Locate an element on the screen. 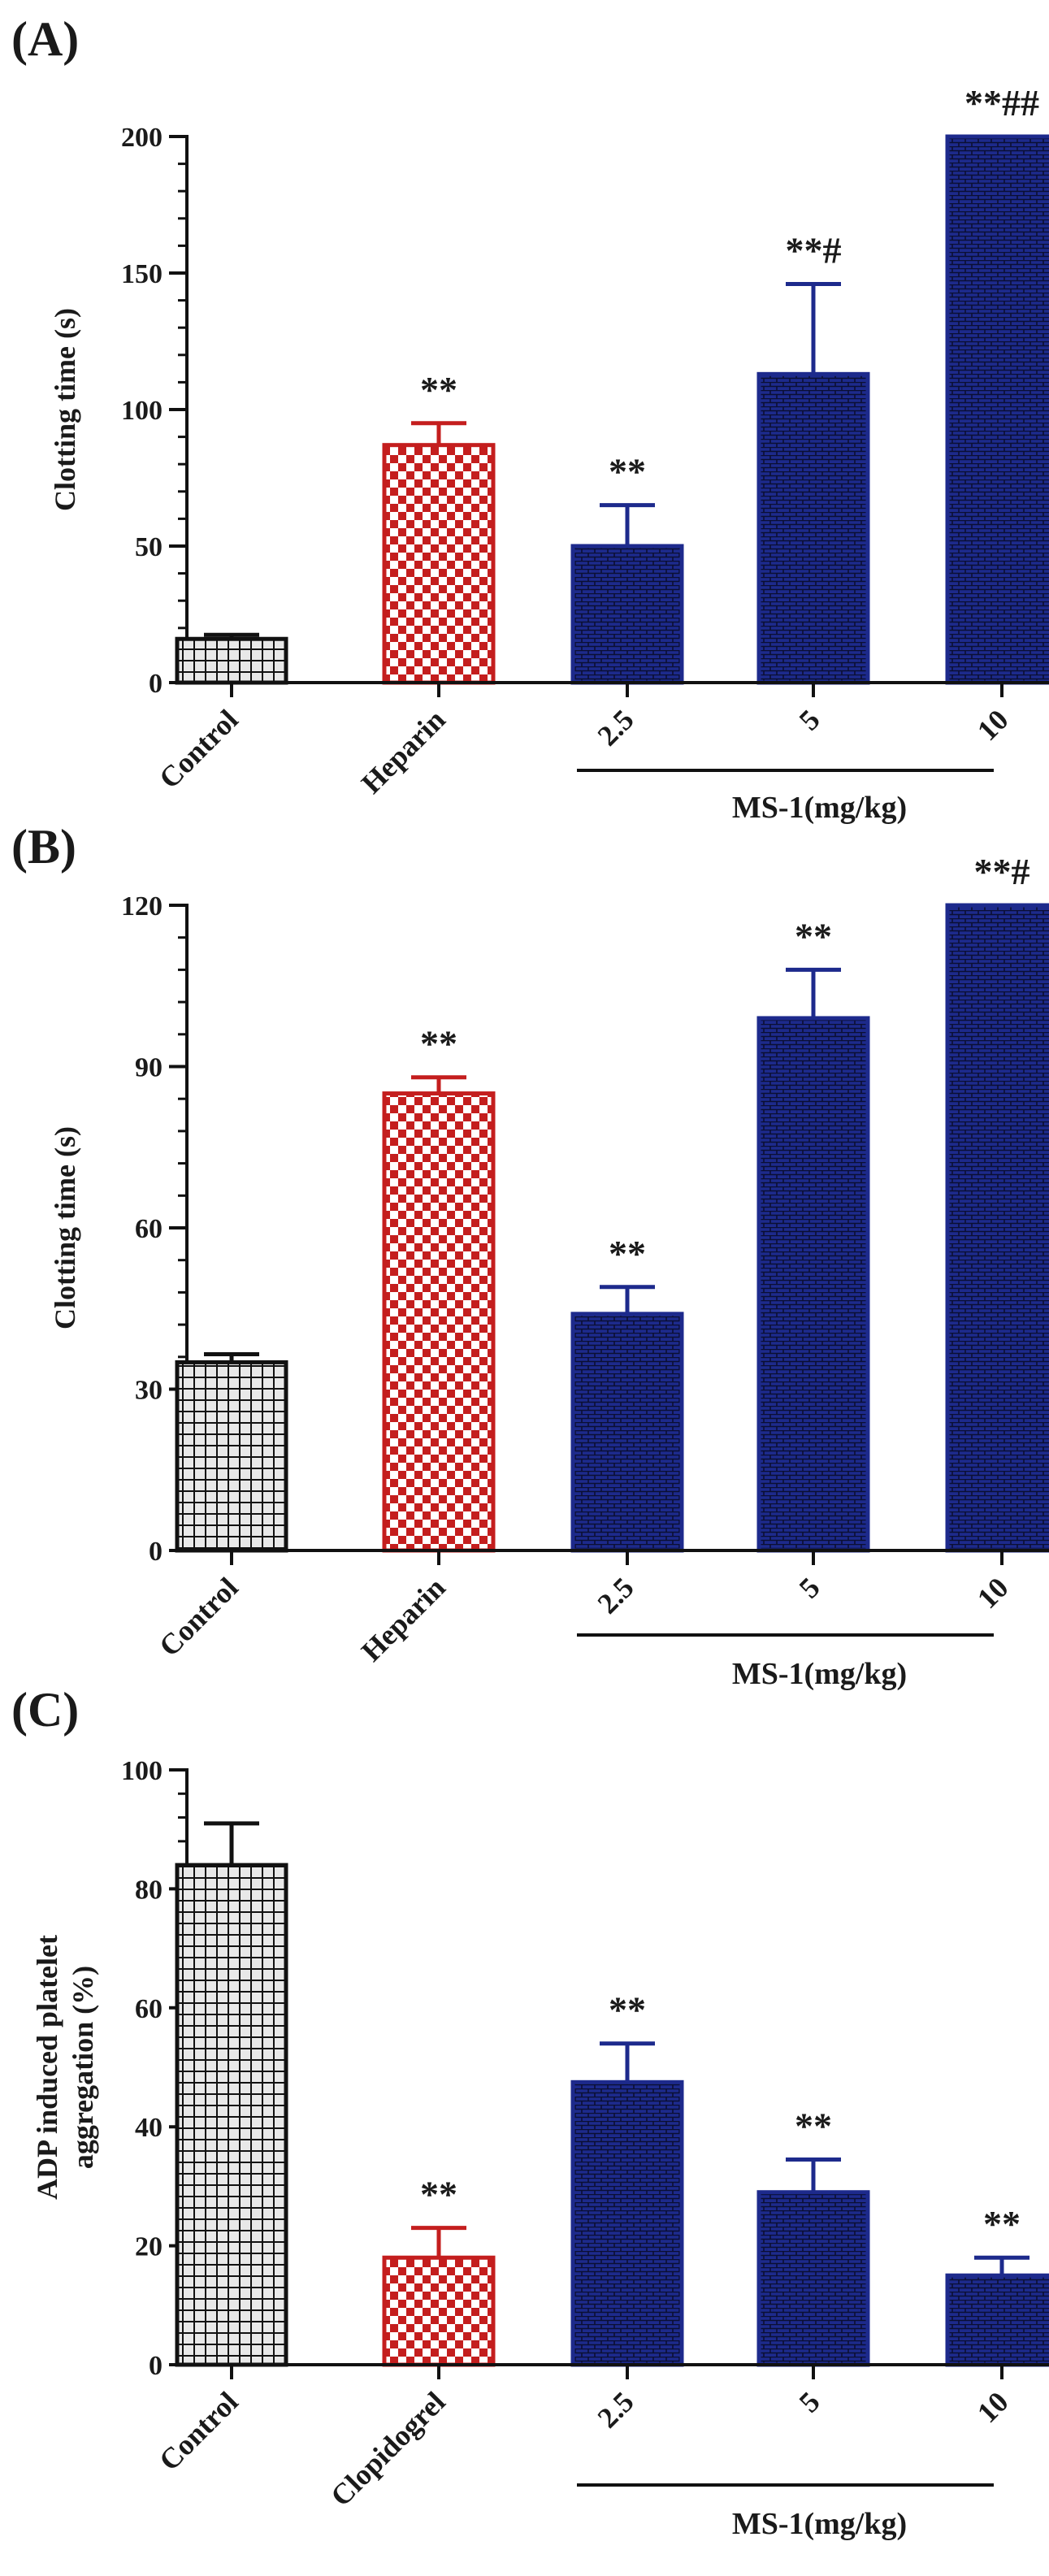 The image size is (1049, 2576). y-tick-label: 50 is located at coordinates (149, 547).